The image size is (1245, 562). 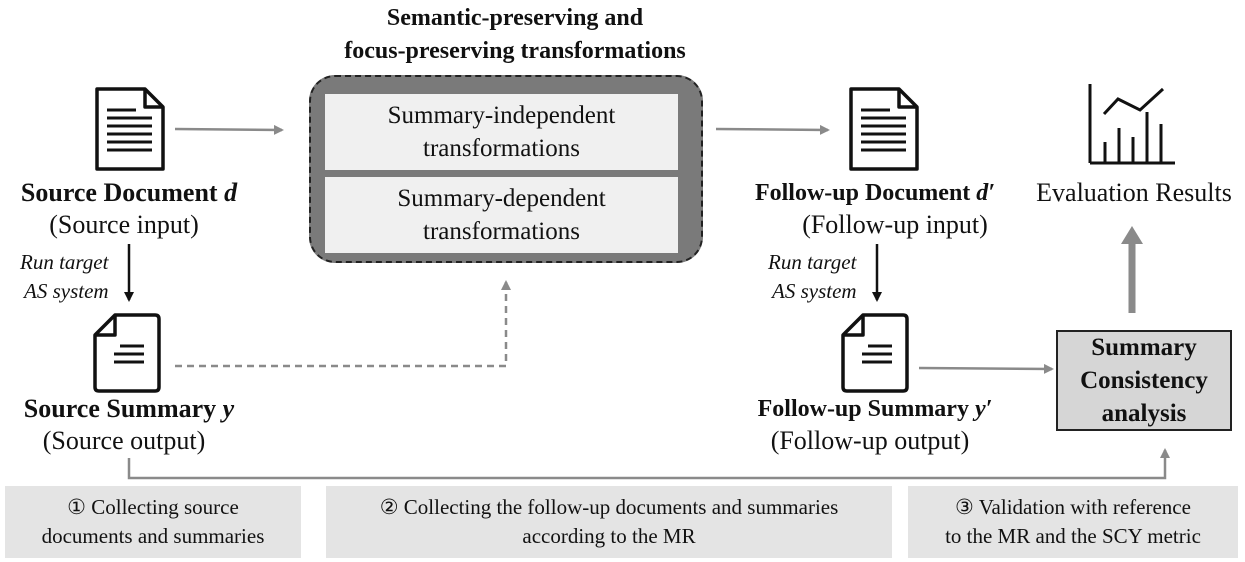 I want to click on arrow-source-doc-to-transformations, so click(x=229, y=129).